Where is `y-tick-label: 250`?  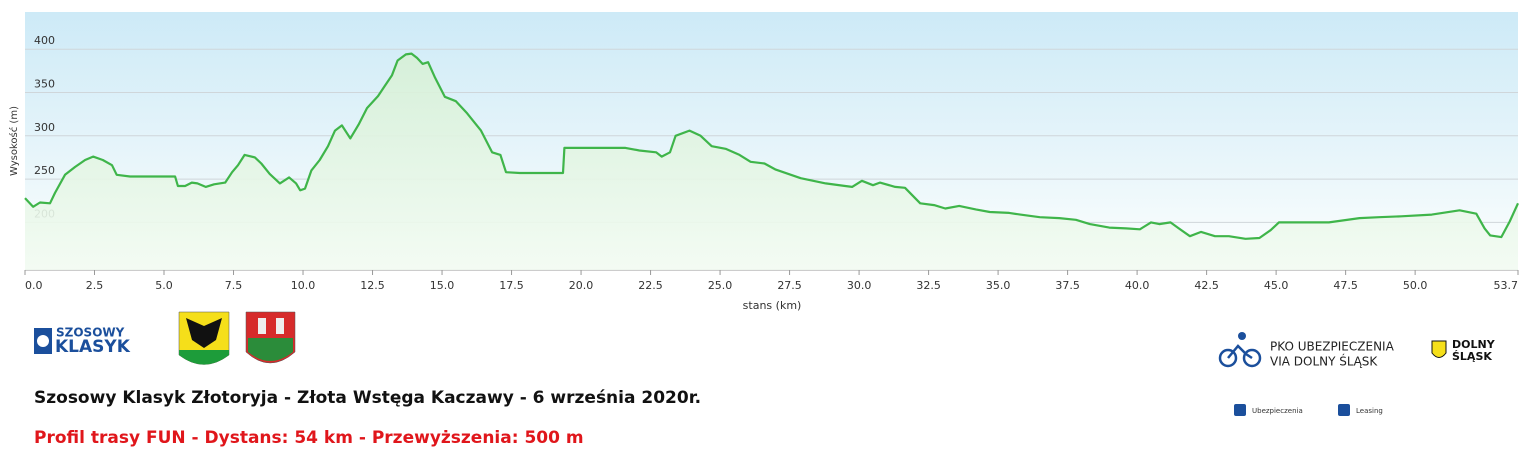 y-tick-label: 250 is located at coordinates (44, 170).